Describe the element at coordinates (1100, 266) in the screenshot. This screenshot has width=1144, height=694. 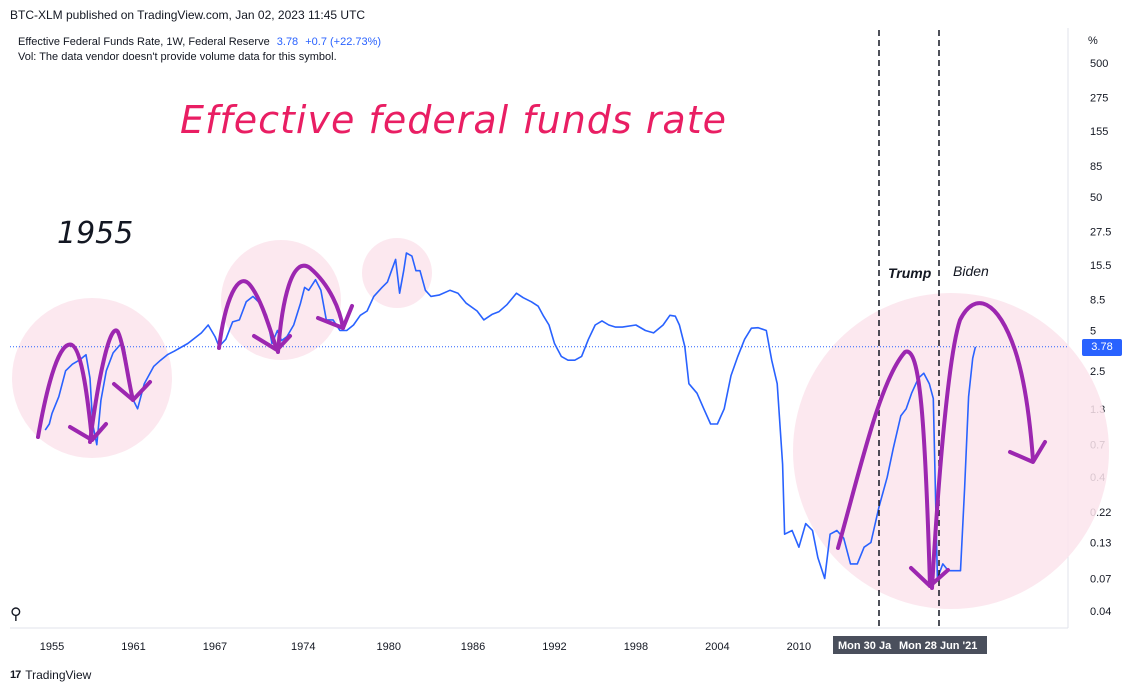
I see `y-tick-label: 15.5` at that location.